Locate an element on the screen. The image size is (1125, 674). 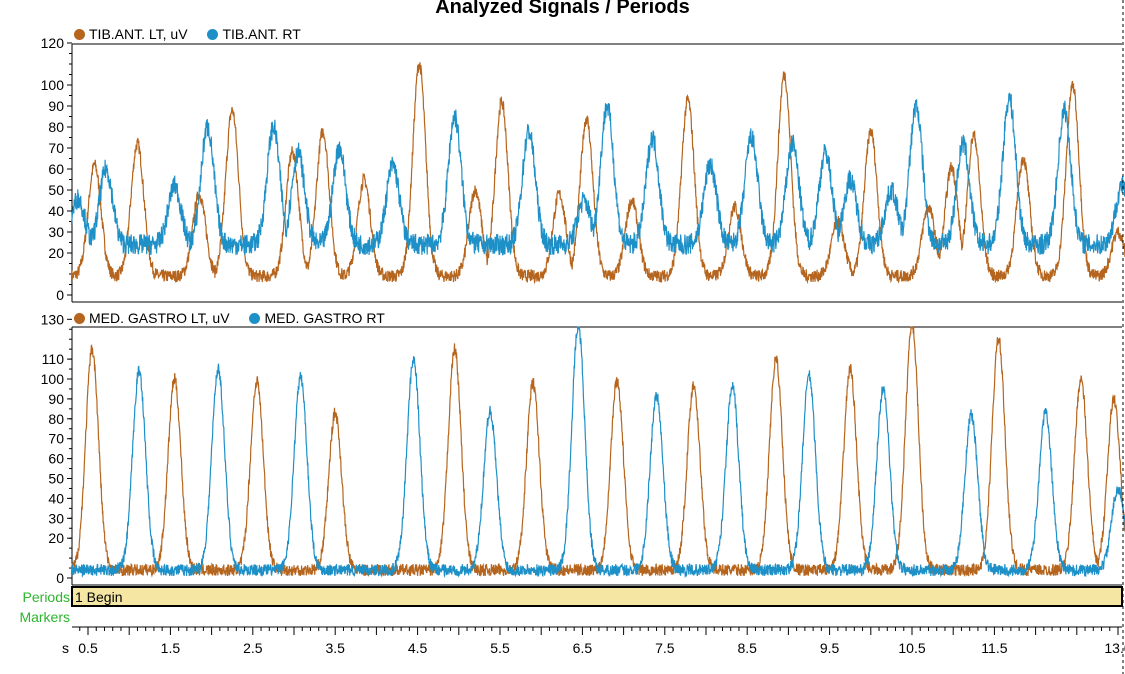
y-tick-label: 130 is located at coordinates (53, 319).